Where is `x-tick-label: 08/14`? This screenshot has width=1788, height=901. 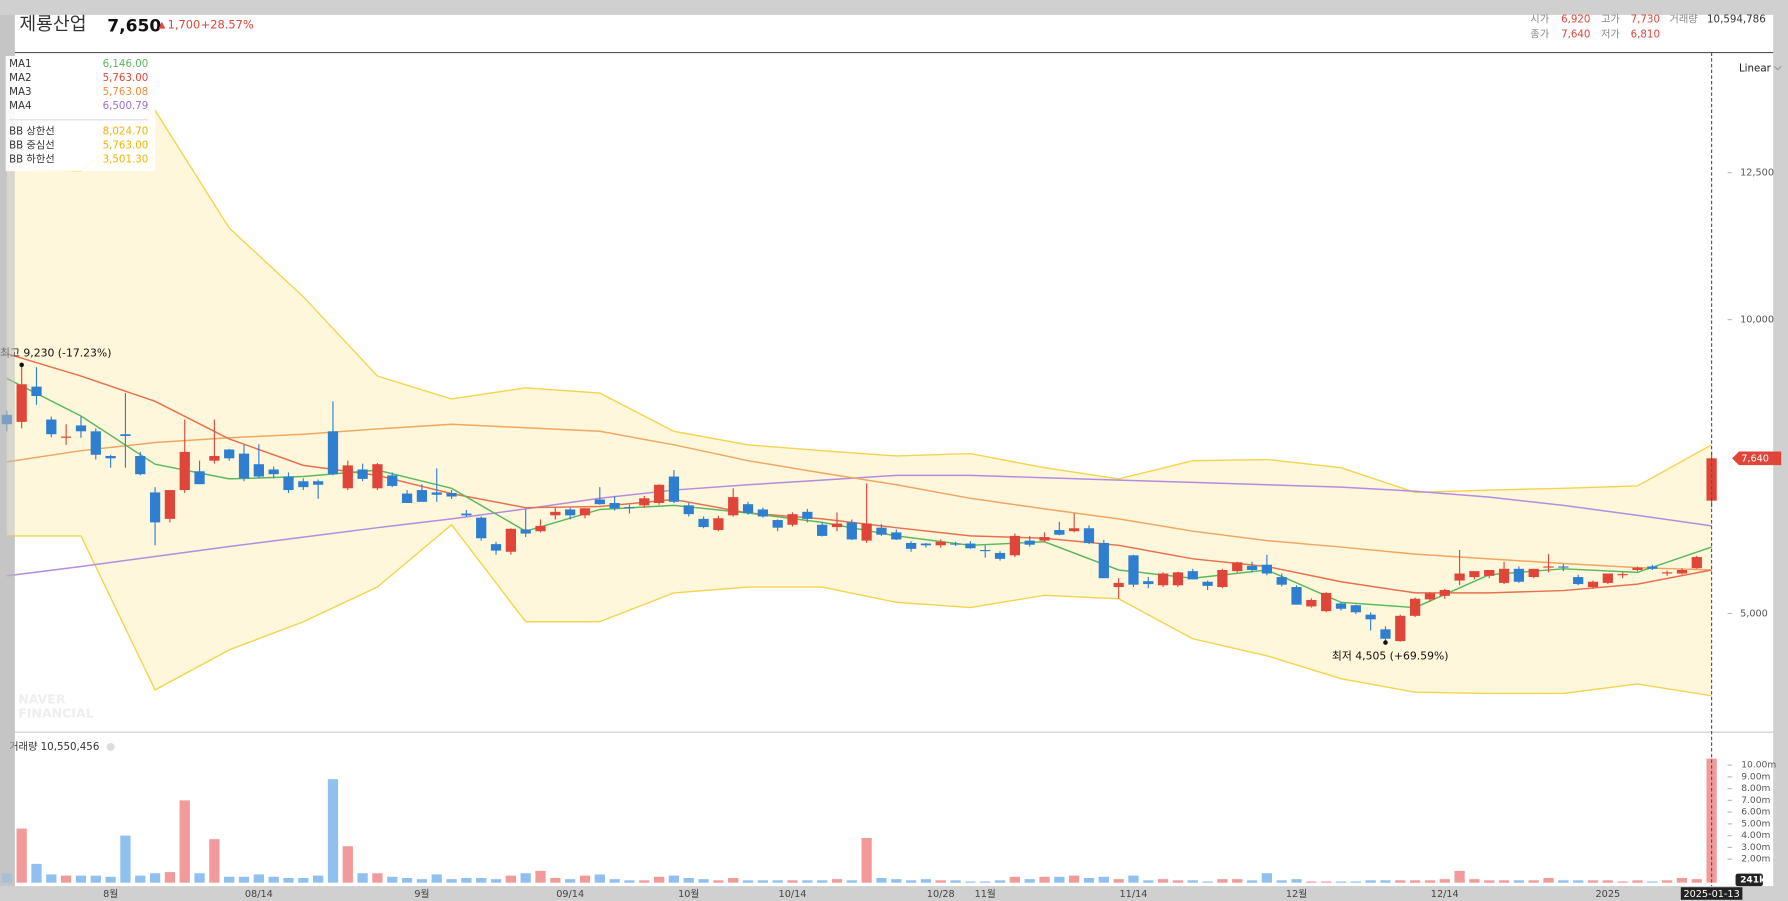
x-tick-label: 08/14 is located at coordinates (259, 894).